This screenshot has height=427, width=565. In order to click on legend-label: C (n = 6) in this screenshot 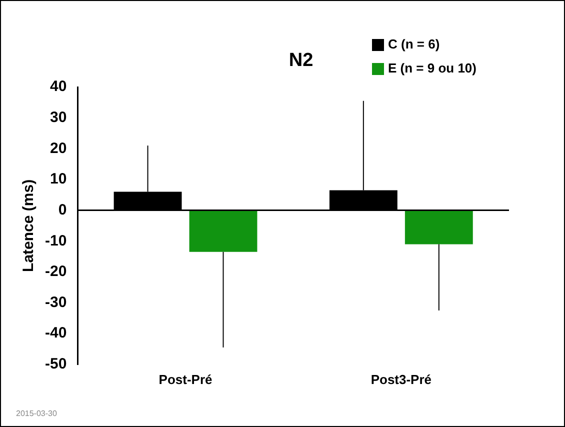, I will do `click(414, 44)`.